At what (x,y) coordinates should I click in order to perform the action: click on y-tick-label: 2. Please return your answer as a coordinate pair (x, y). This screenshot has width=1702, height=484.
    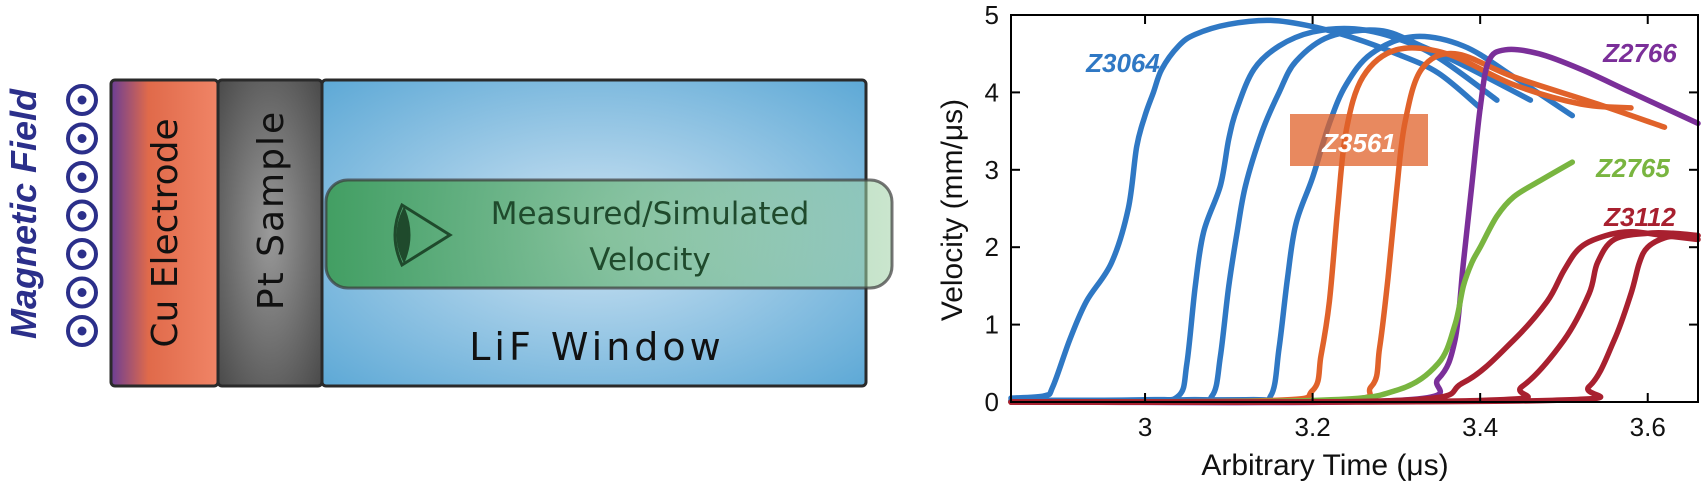
    Looking at the image, I should click on (992, 247).